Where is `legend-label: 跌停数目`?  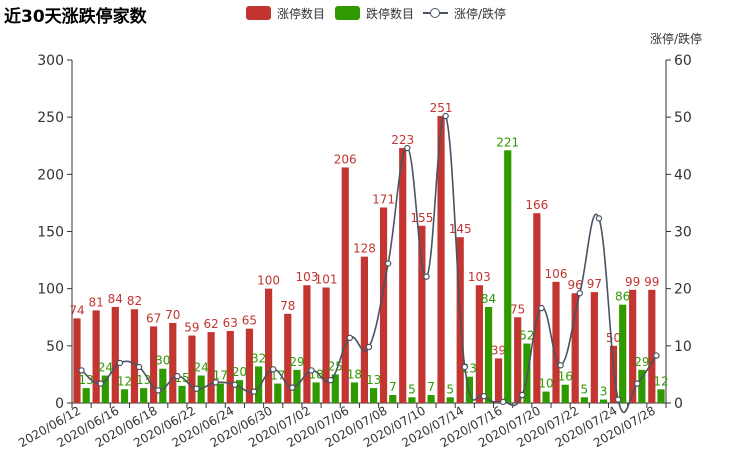
legend-label: 跌停数目 is located at coordinates (390, 13).